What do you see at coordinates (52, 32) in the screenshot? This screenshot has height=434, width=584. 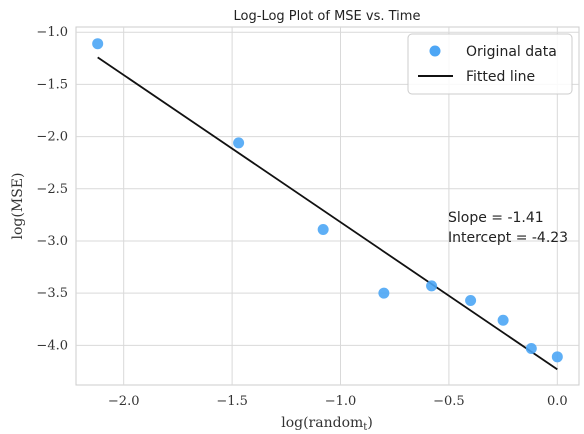 I see `y-tick-label: −1.0` at bounding box center [52, 32].